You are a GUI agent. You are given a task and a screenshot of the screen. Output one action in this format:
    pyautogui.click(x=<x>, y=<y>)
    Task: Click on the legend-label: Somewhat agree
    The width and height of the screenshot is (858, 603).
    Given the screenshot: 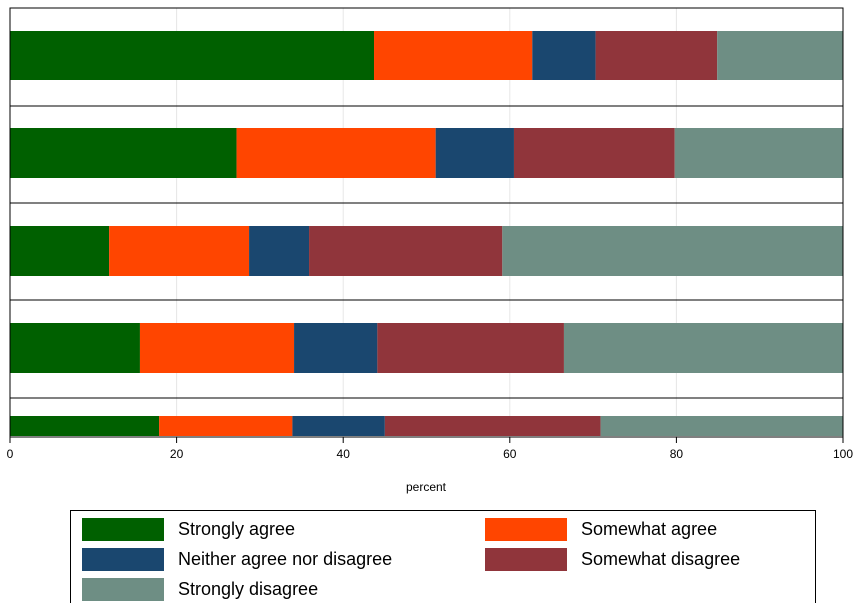 What is the action you would take?
    pyautogui.click(x=649, y=528)
    